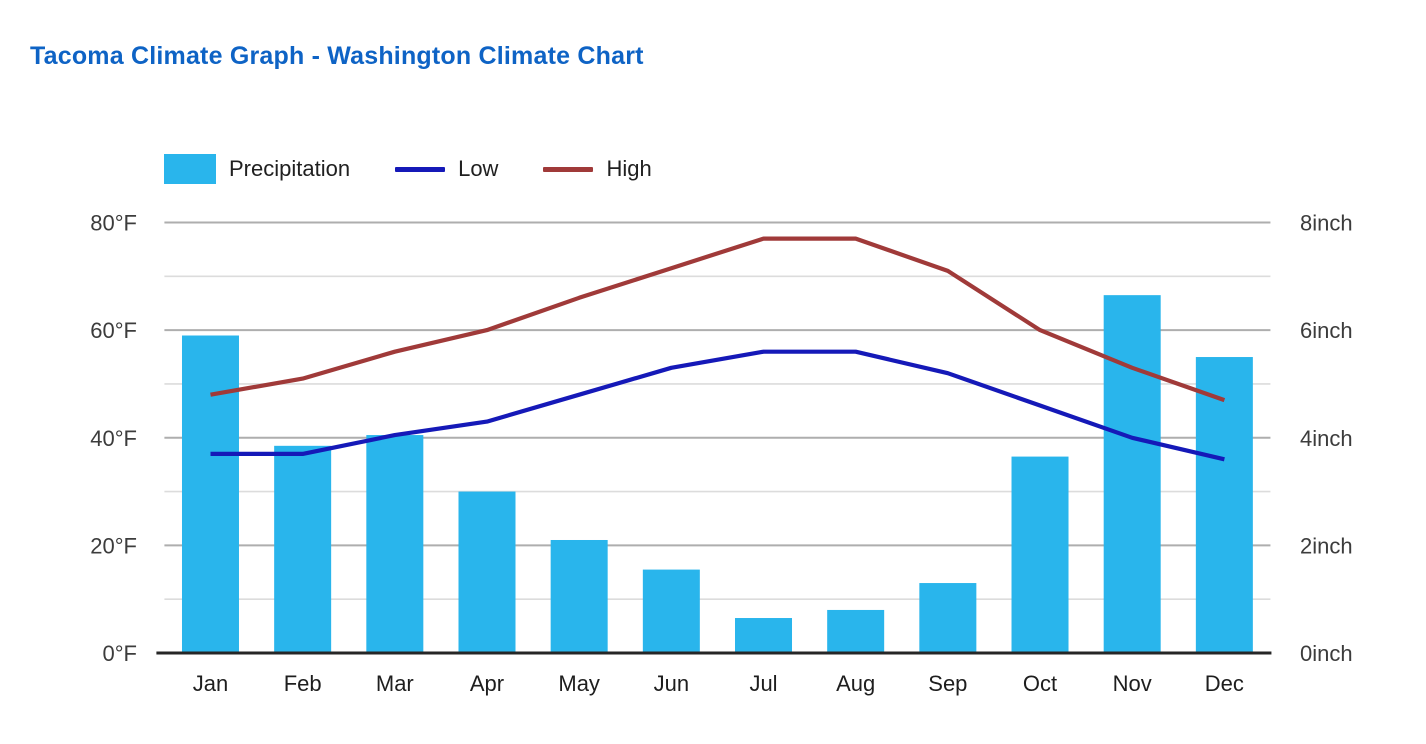 The height and width of the screenshot is (744, 1426). Describe the element at coordinates (1326, 223) in the screenshot. I see `y-axis-label-right: 8inch` at that location.